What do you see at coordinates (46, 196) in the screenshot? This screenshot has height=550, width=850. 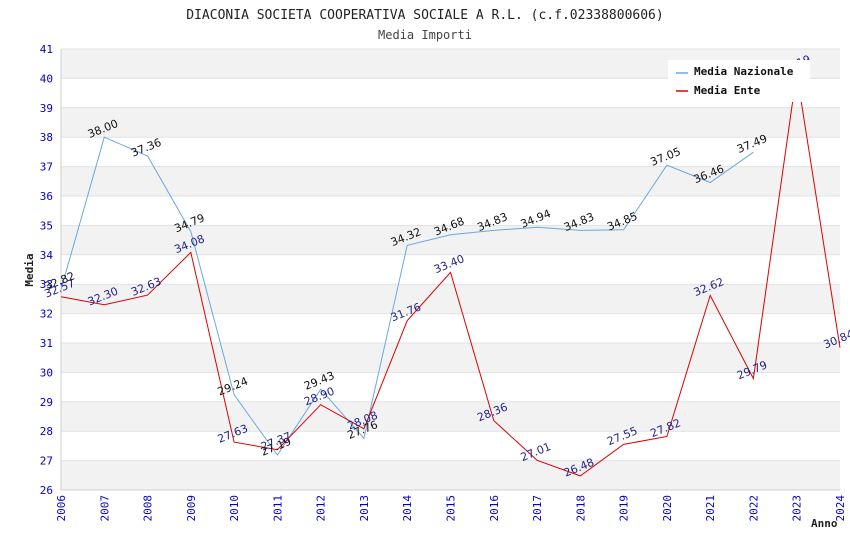 I see `y-tick-label: 36` at bounding box center [46, 196].